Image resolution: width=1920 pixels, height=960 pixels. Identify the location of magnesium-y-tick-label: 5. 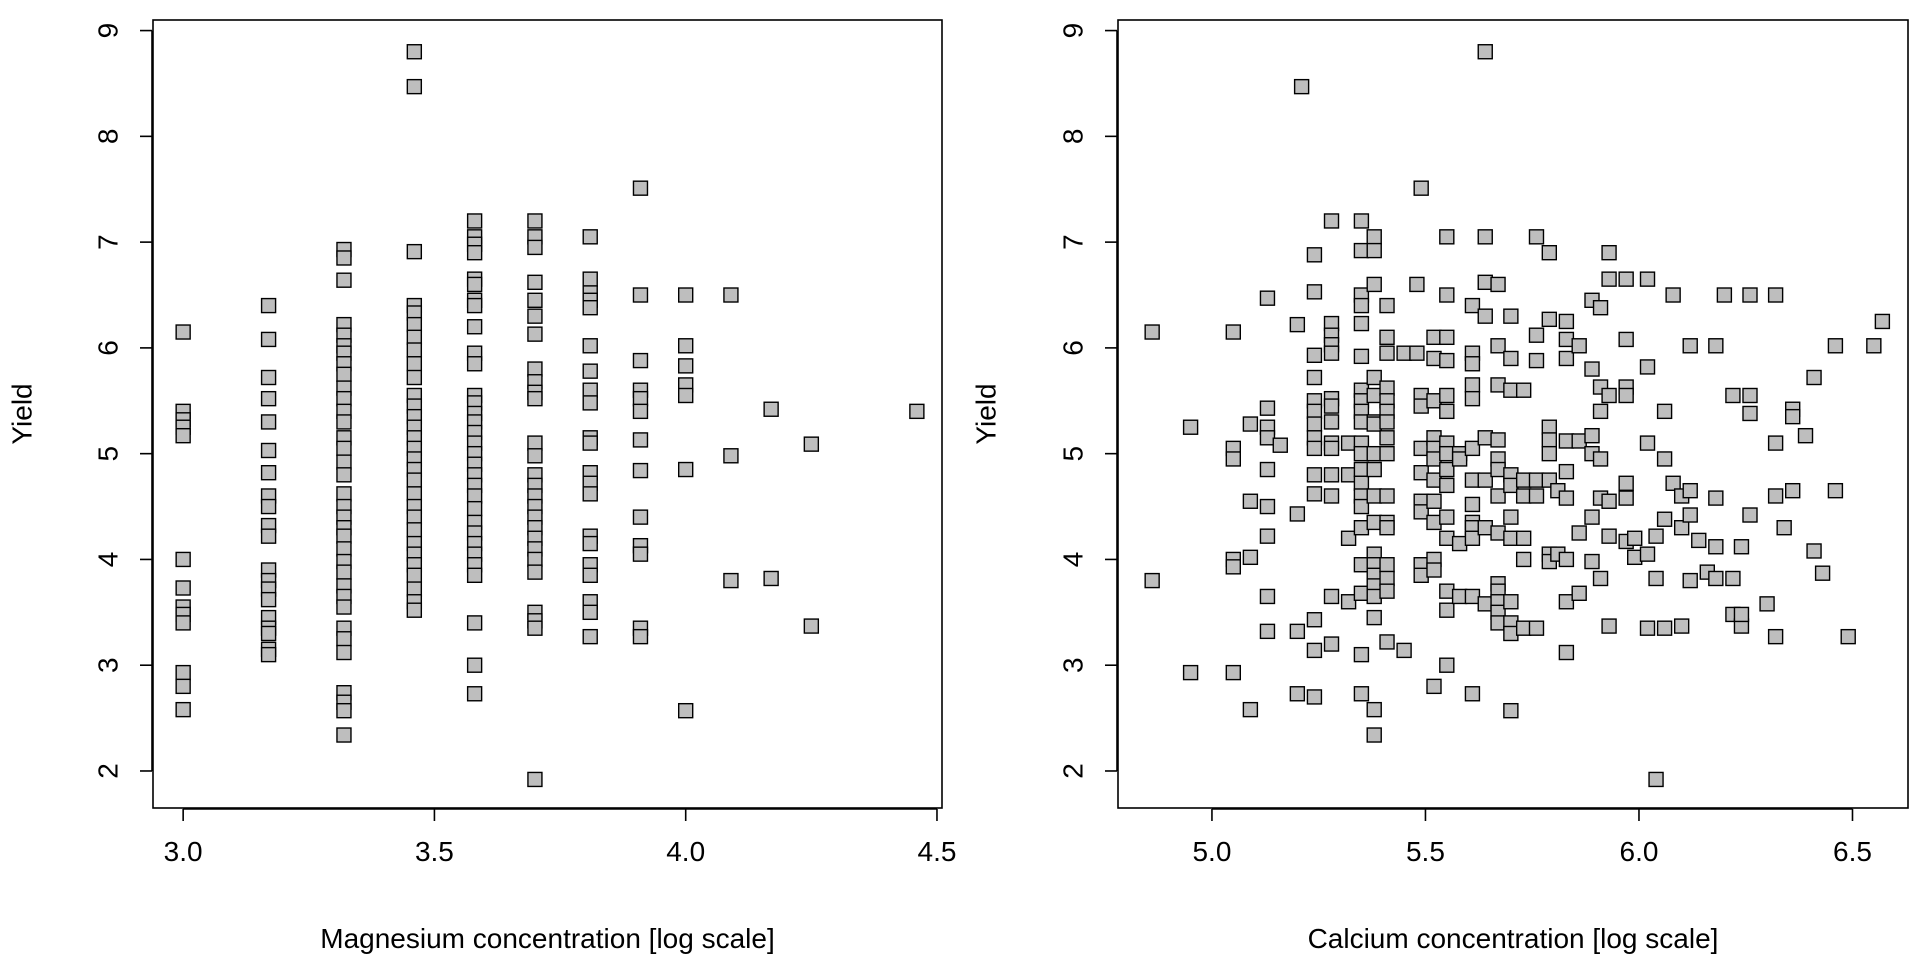
(108, 454).